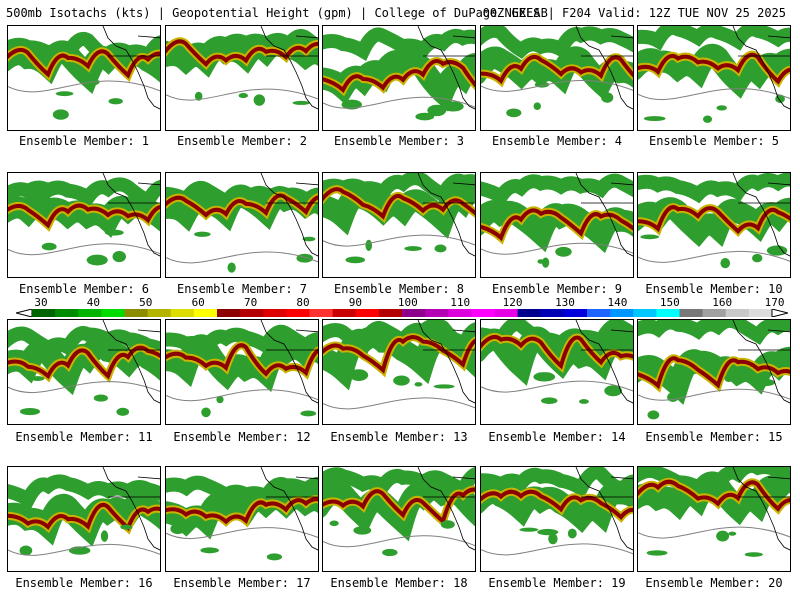  I want to click on legend-tick-label: 60, so click(198, 302).